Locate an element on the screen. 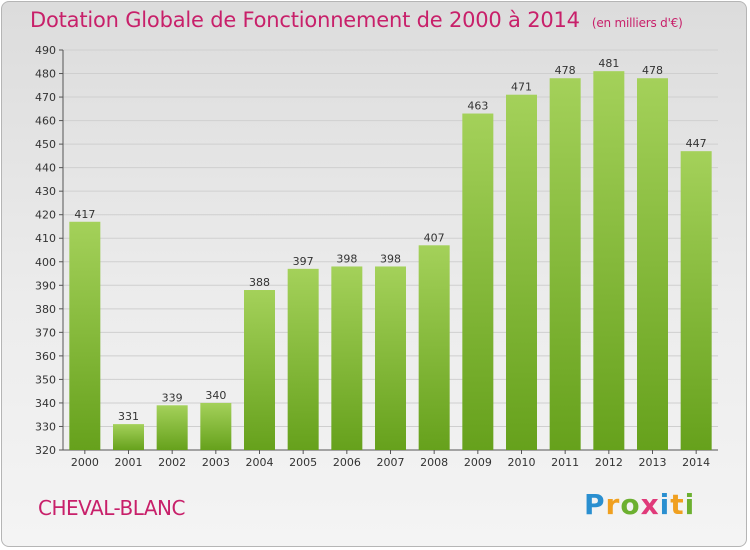 The height and width of the screenshot is (550, 750). y-tick-label: 430 is located at coordinates (45, 191).